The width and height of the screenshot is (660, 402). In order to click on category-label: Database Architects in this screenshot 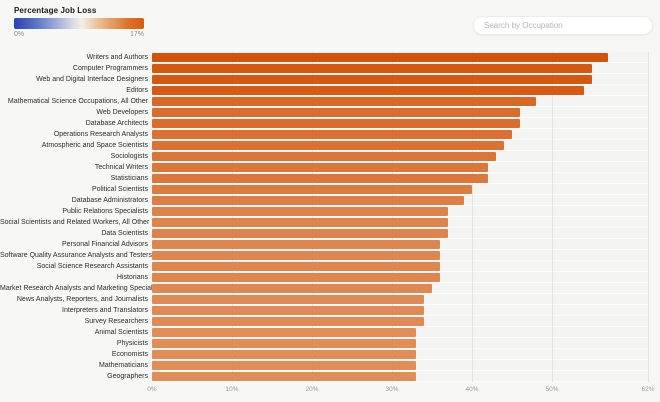, I will do `click(116, 123)`.